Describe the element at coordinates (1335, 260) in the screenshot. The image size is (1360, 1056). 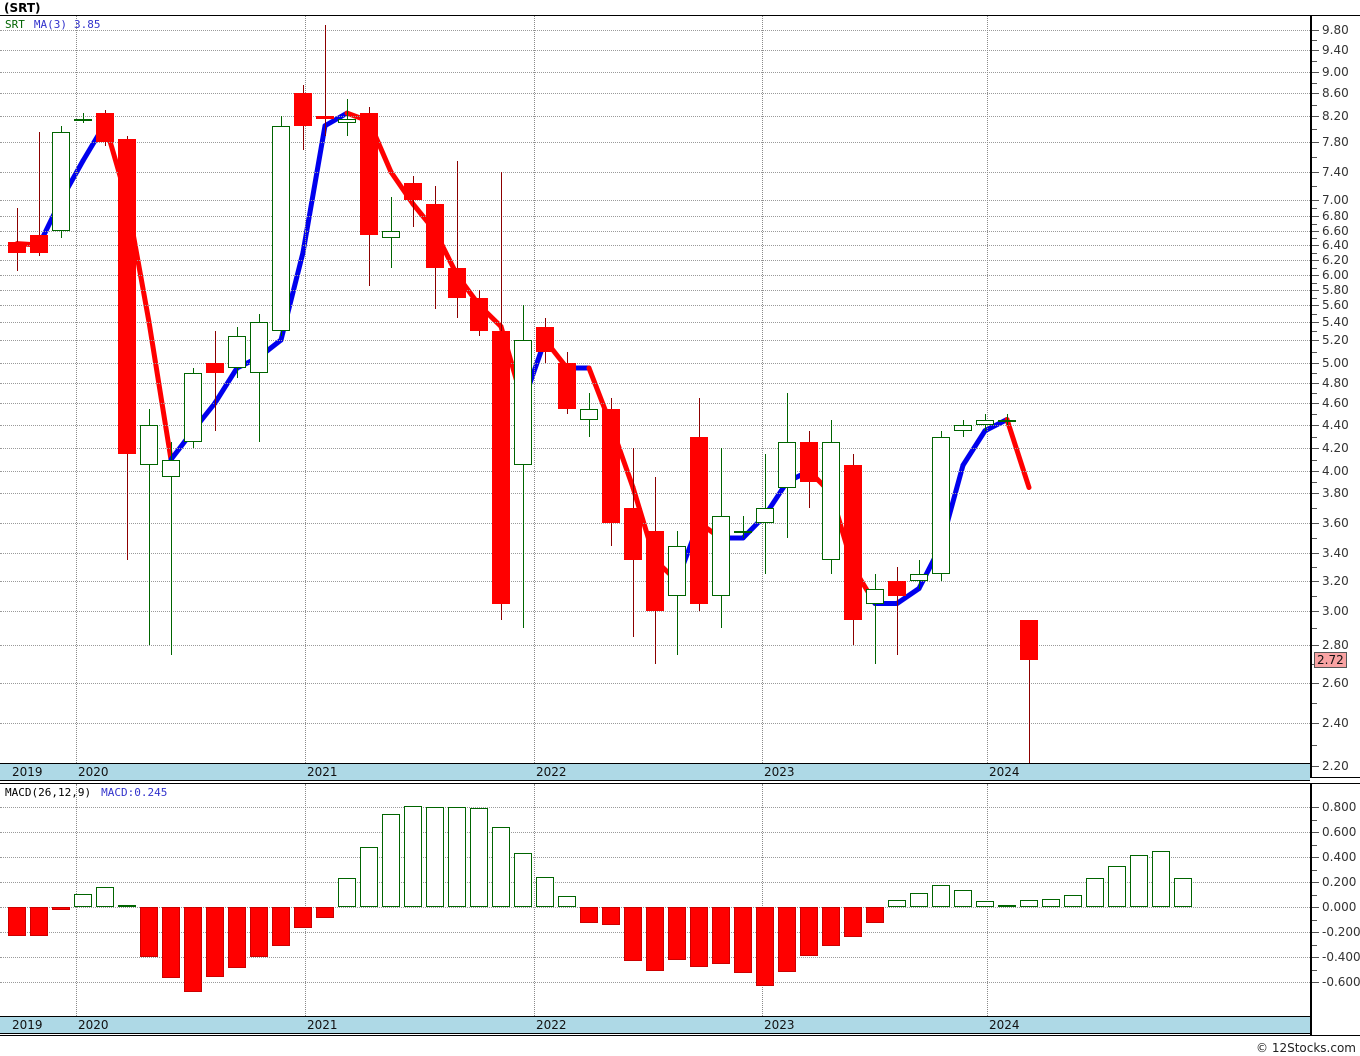
I see `price-axis-label: 6.20` at that location.